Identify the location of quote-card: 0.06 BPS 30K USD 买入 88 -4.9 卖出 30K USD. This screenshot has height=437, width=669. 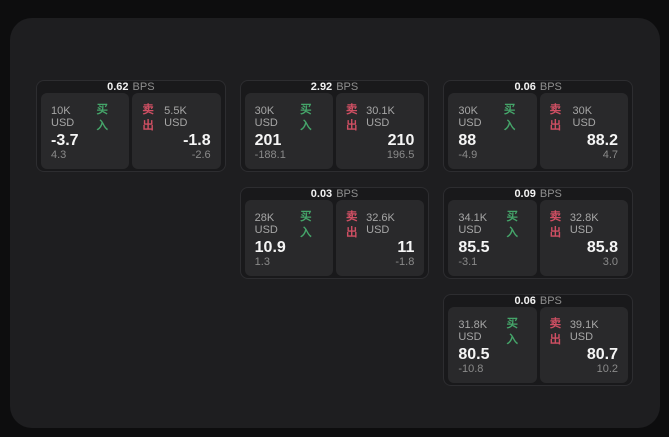
(538, 126).